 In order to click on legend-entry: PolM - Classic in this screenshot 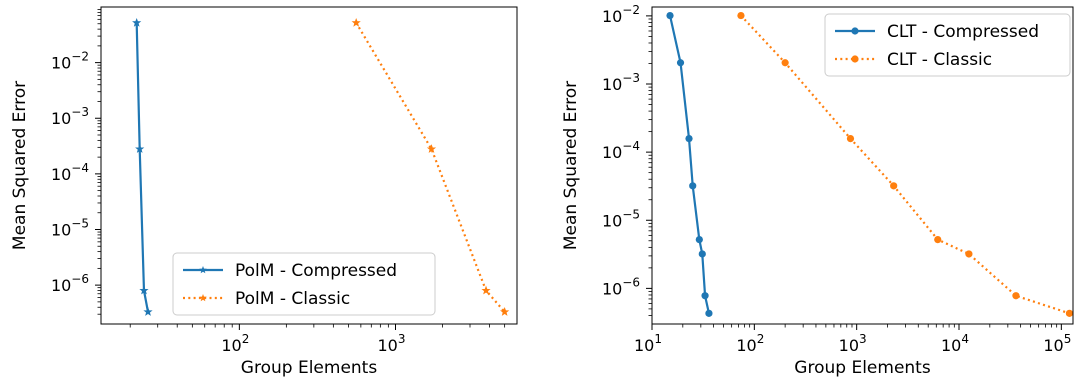, I will do `click(266, 299)`.